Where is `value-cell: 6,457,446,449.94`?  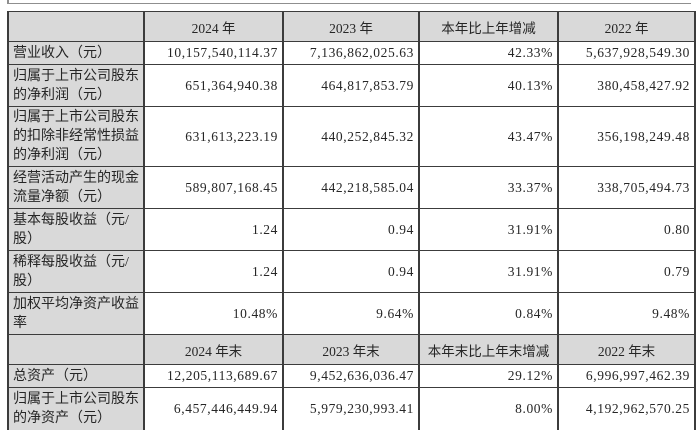 value-cell: 6,457,446,449.94 is located at coordinates (213, 408).